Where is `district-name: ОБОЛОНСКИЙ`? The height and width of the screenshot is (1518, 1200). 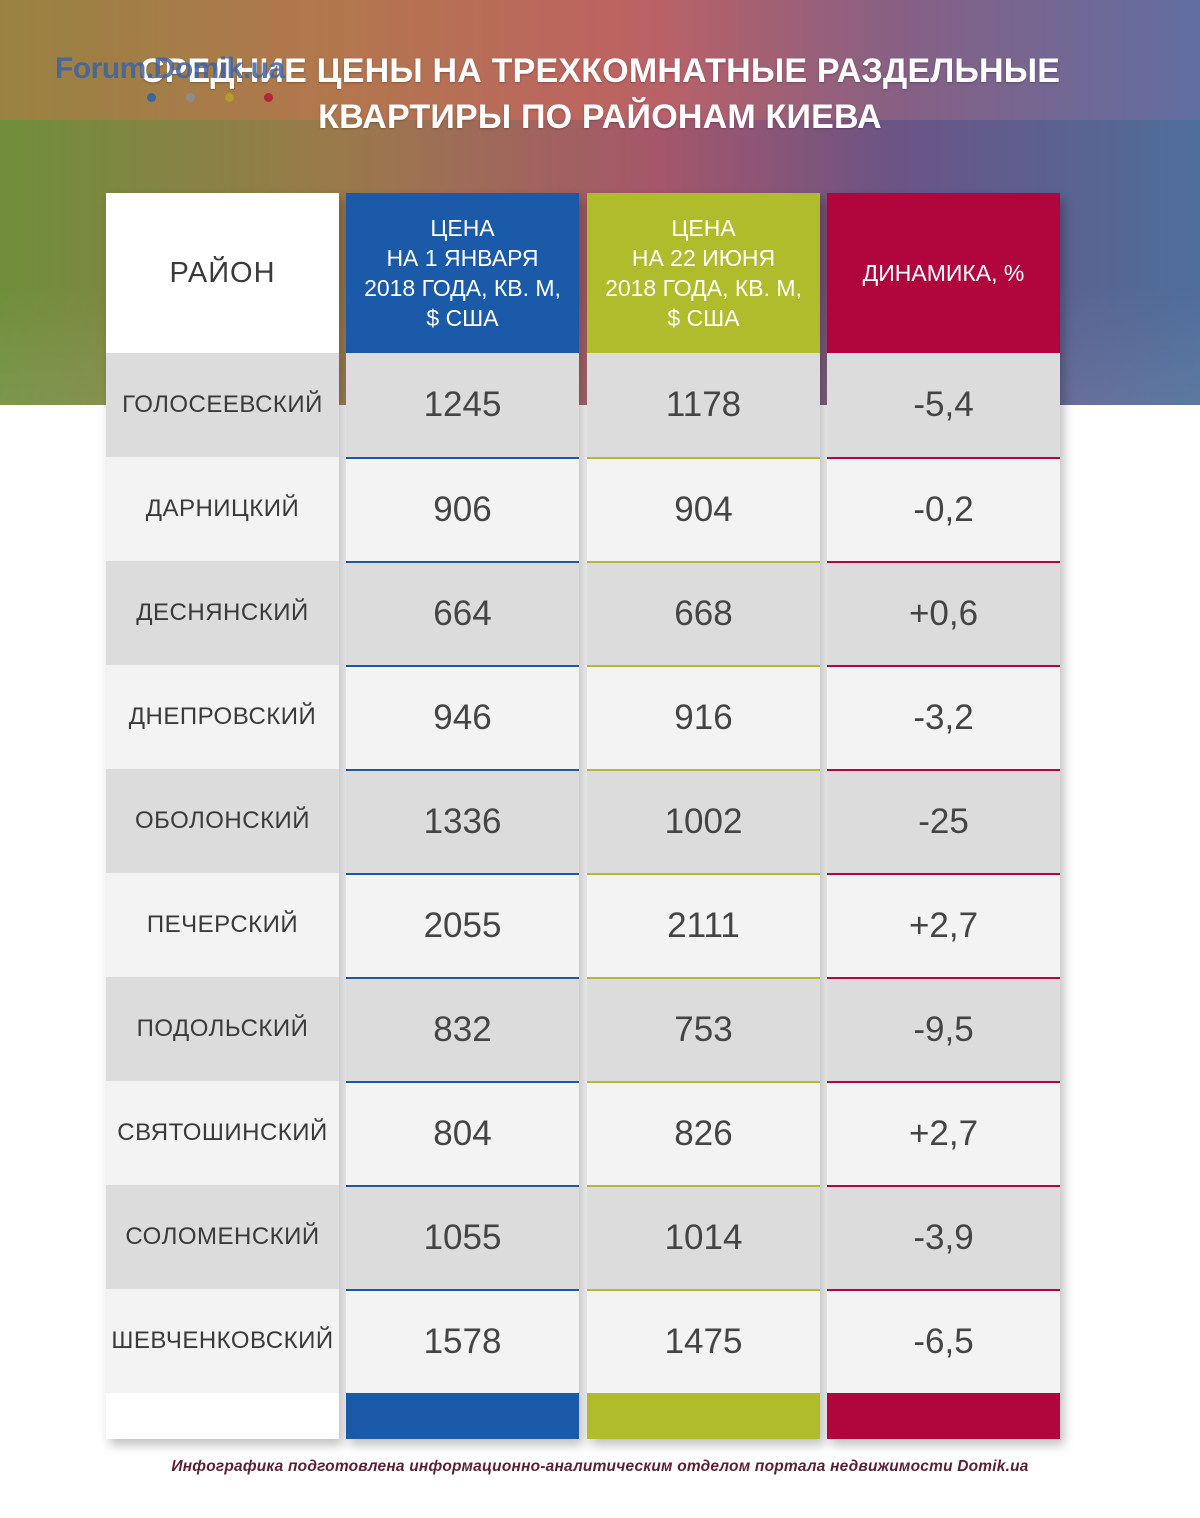 district-name: ОБОЛОНСКИЙ is located at coordinates (222, 820).